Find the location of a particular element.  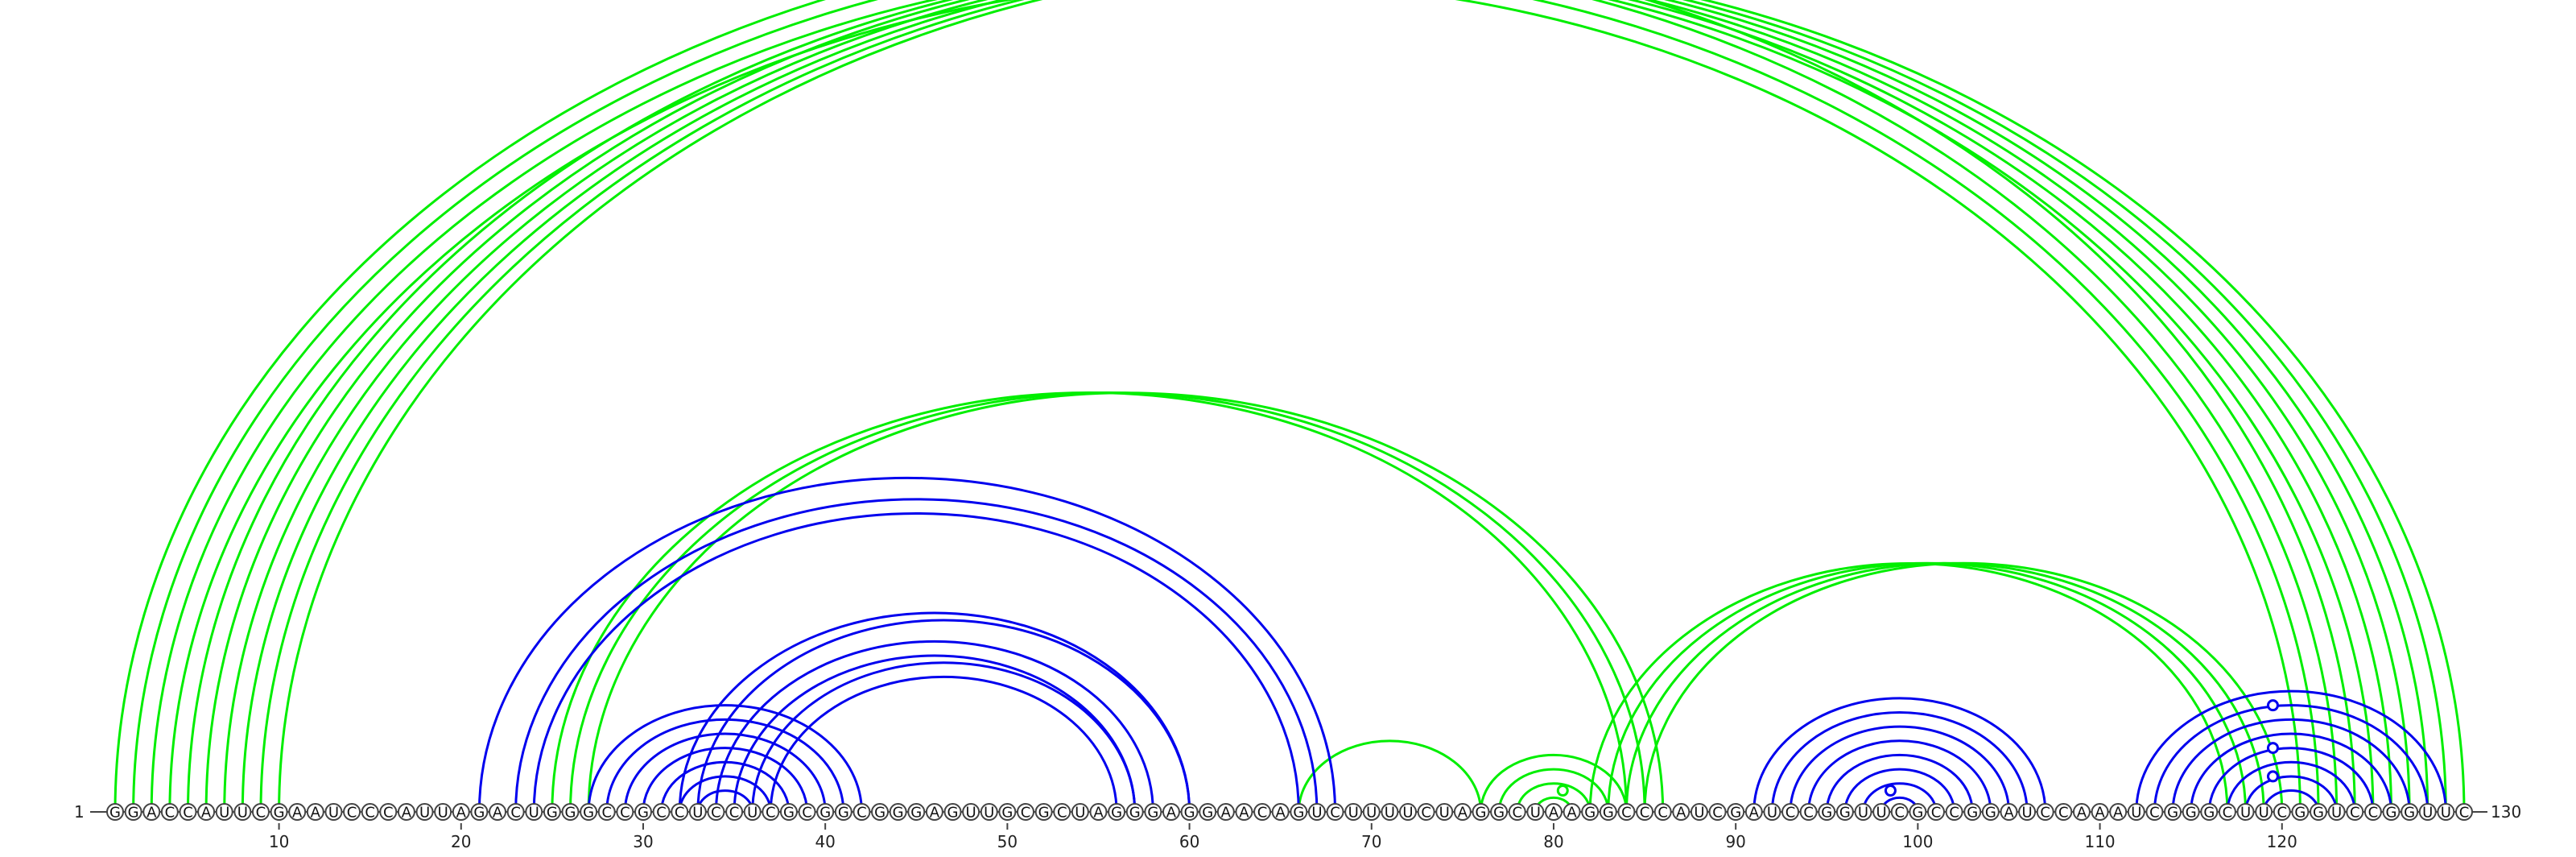

nucleotide-74: U is located at coordinates (1444, 812).